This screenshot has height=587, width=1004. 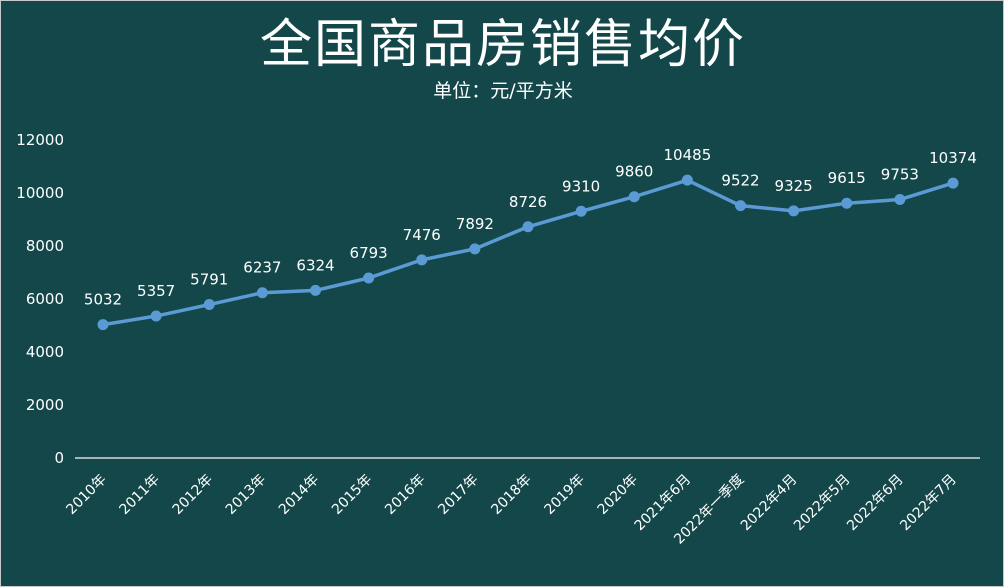 What do you see at coordinates (769, 503) in the screenshot?
I see `x-tick-label: 2022年4月` at bounding box center [769, 503].